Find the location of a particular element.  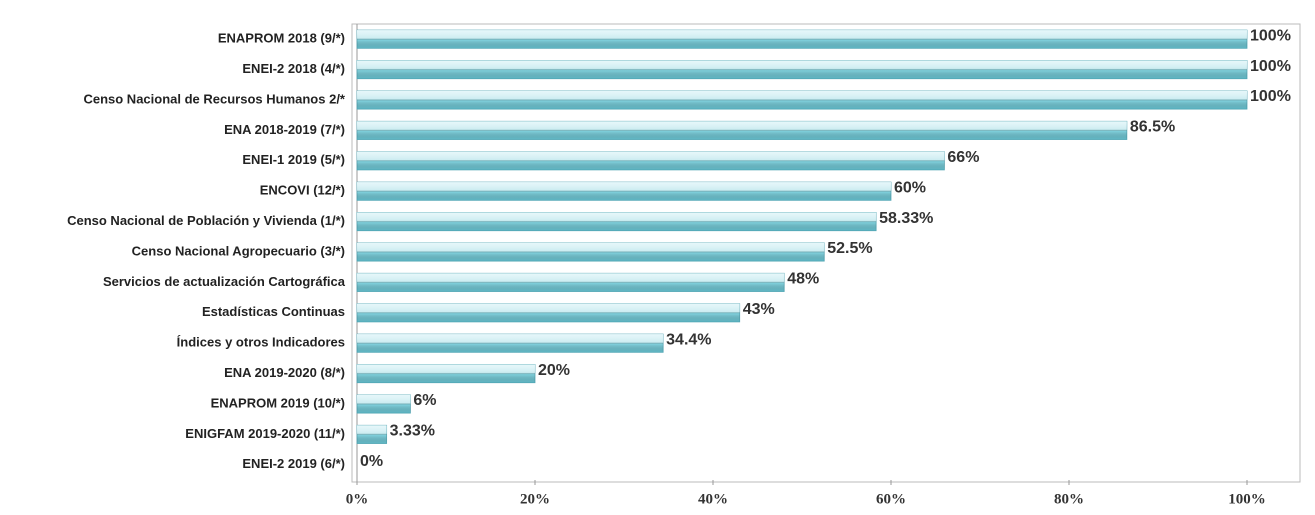

x-tick-label: 100% is located at coordinates (1247, 499).